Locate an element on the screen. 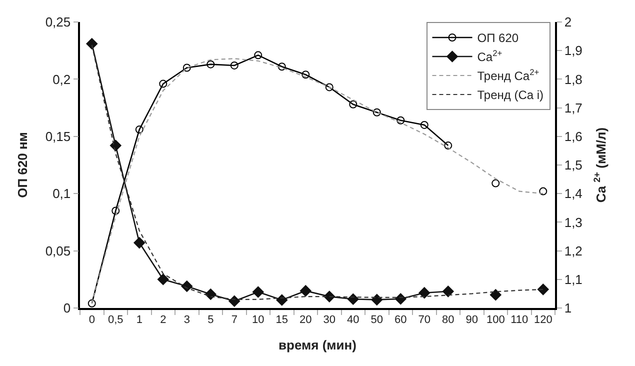  y2-tick-label: 1,3 is located at coordinates (573, 222).